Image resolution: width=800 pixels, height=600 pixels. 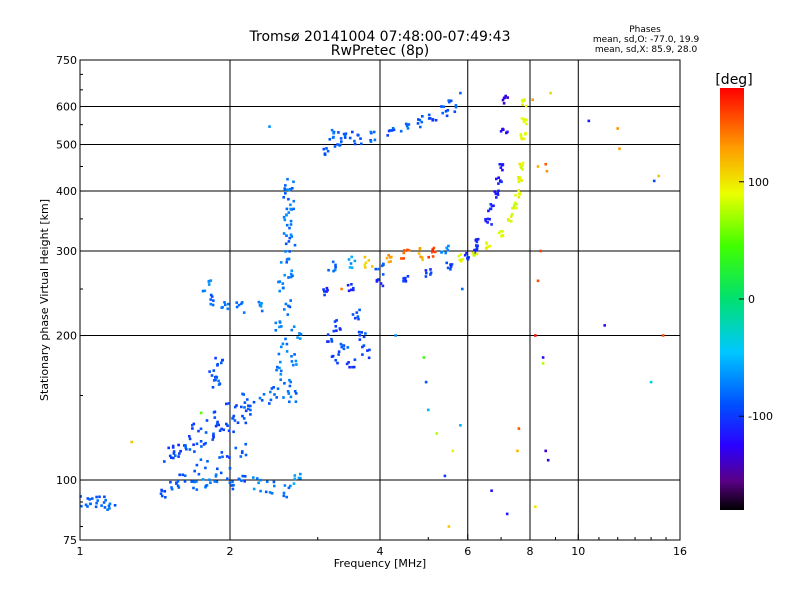 I want to click on y-tick-label: 400, so click(x=66, y=191).